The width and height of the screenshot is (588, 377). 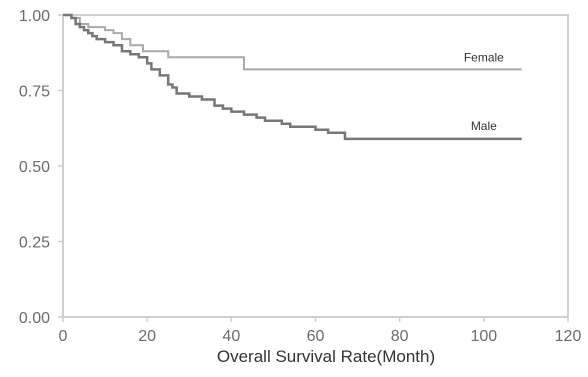 What do you see at coordinates (231, 336) in the screenshot?
I see `x-tick-label: 40` at bounding box center [231, 336].